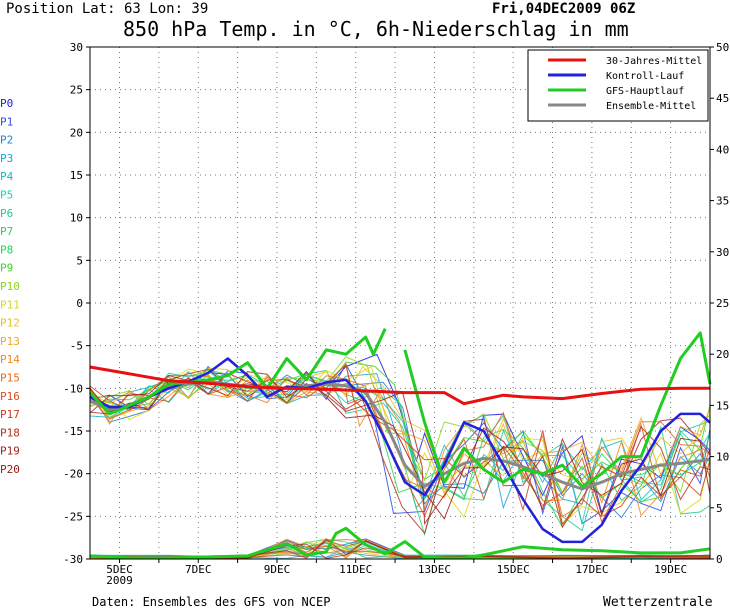  I want to click on y-left-tick-label: -5, so click(76, 346).